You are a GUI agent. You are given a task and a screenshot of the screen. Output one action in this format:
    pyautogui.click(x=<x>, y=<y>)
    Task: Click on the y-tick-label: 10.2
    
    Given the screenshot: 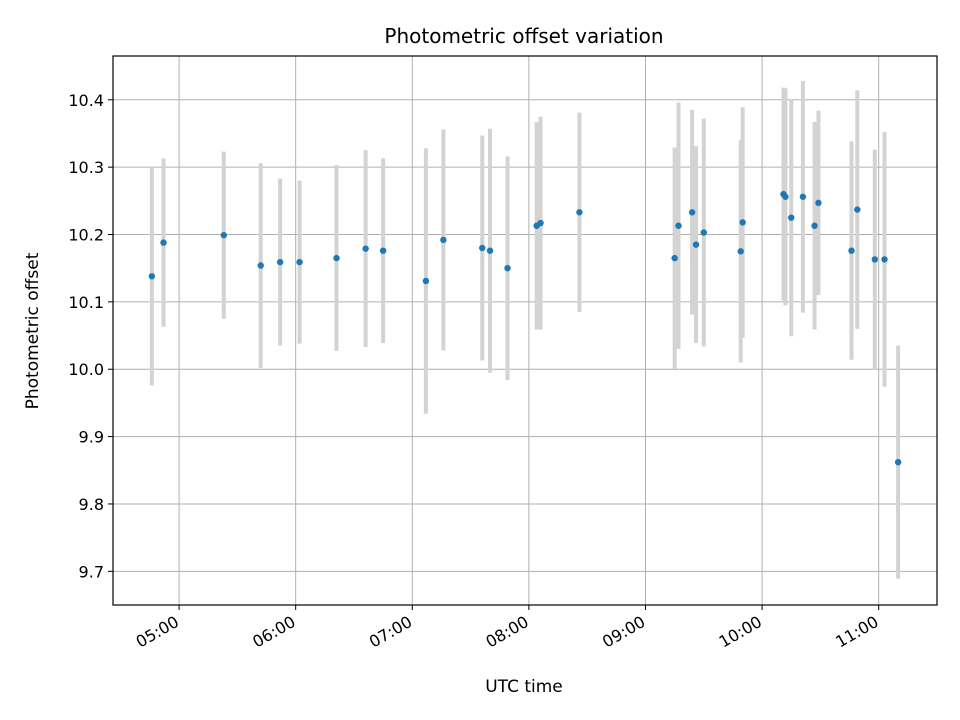 What is the action you would take?
    pyautogui.click(x=86, y=235)
    